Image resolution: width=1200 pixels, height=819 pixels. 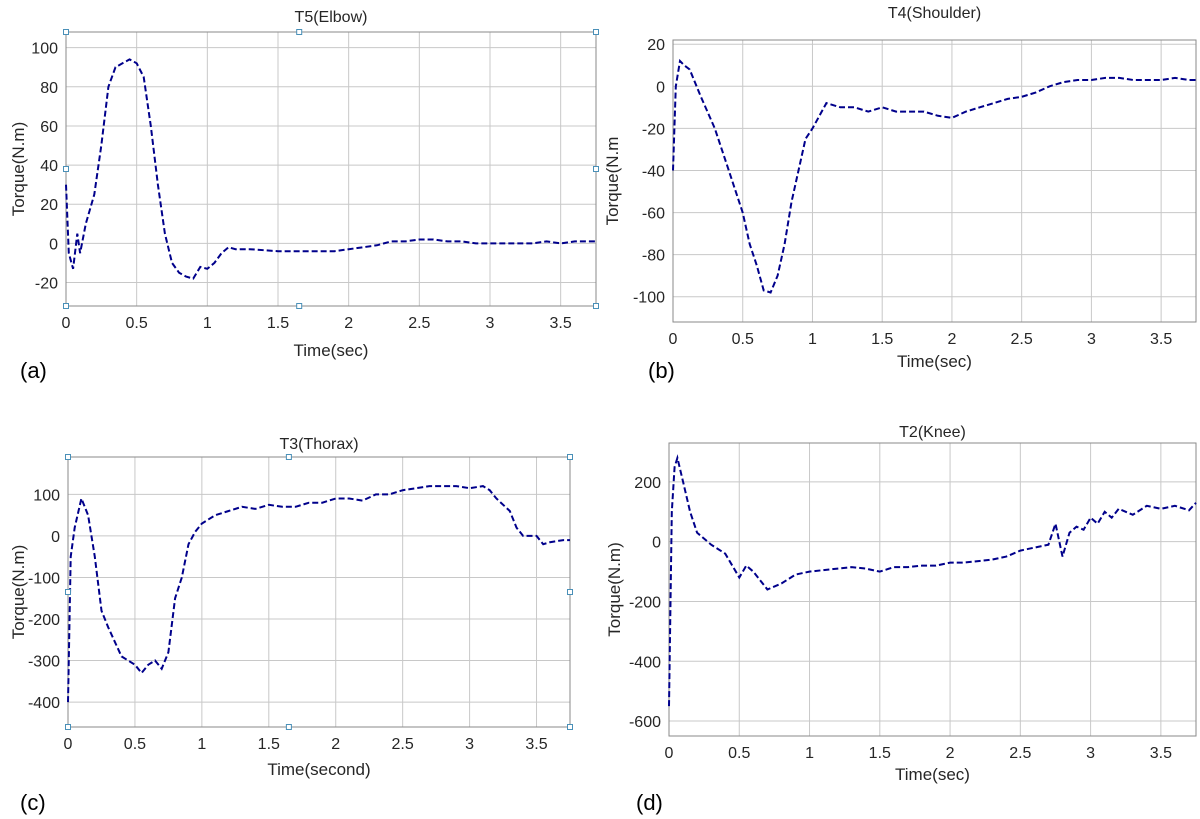 What do you see at coordinates (932, 774) in the screenshot?
I see `x-axis-label-d: Time(sec)` at bounding box center [932, 774].